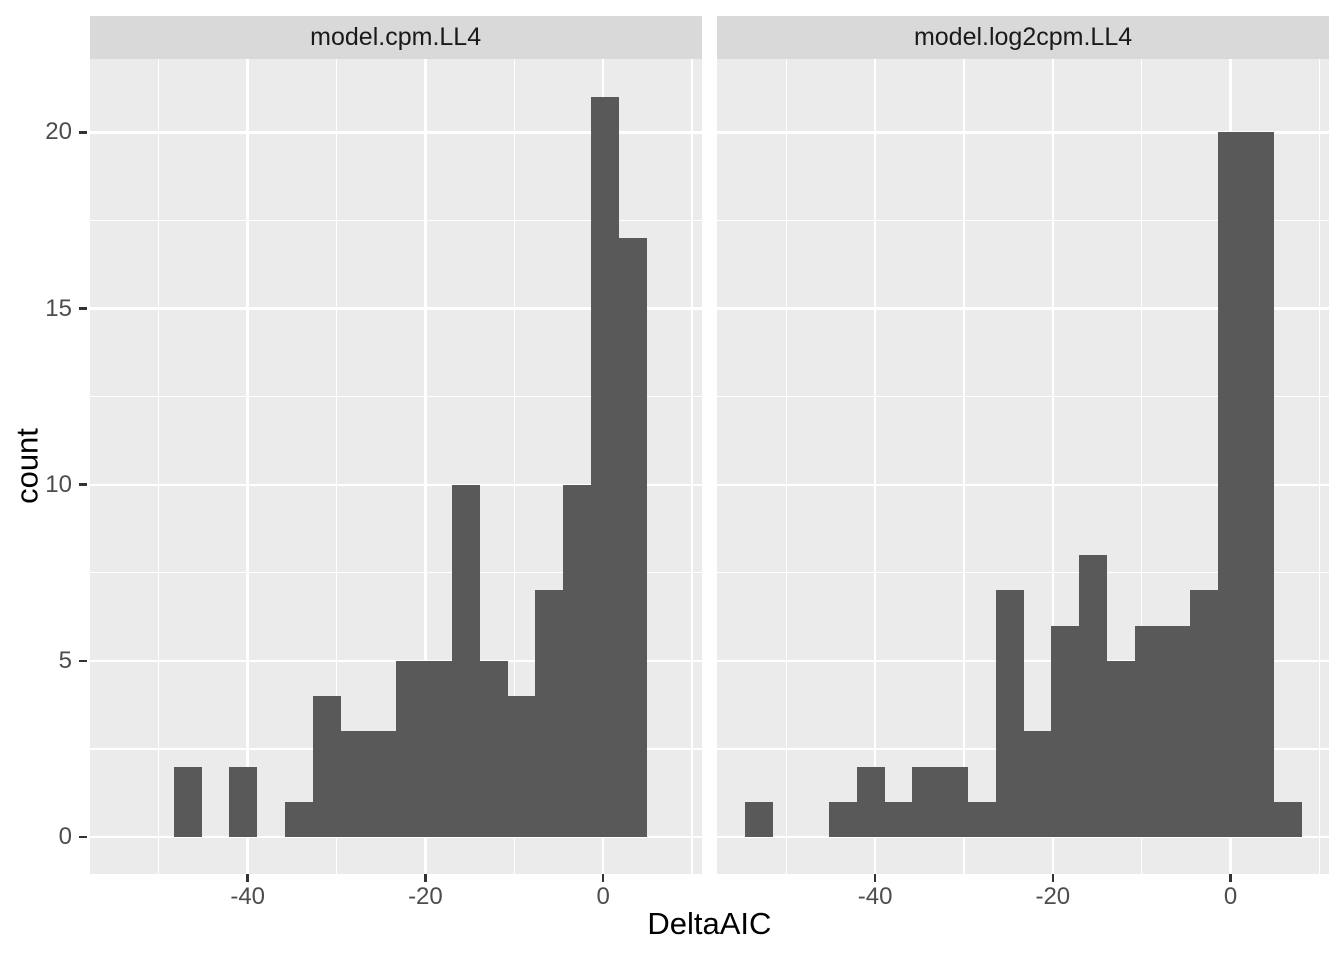 The height and width of the screenshot is (960, 1344). I want to click on y-tick-label: 20, so click(58, 132).